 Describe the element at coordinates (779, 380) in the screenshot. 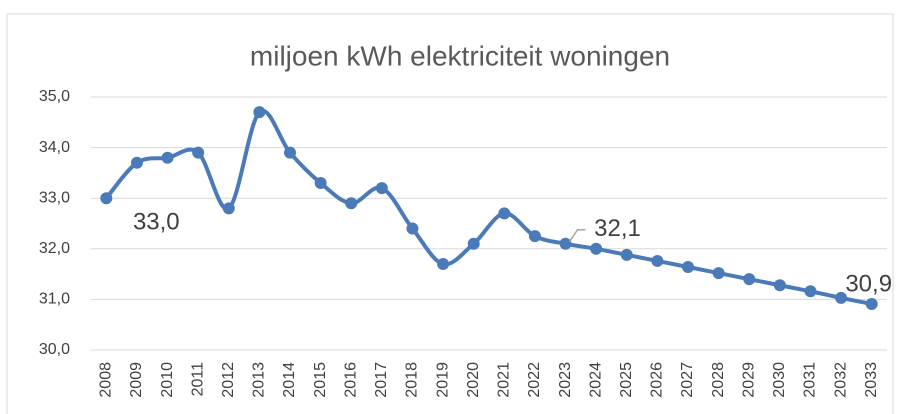

I see `x-tick-label: 2030` at that location.